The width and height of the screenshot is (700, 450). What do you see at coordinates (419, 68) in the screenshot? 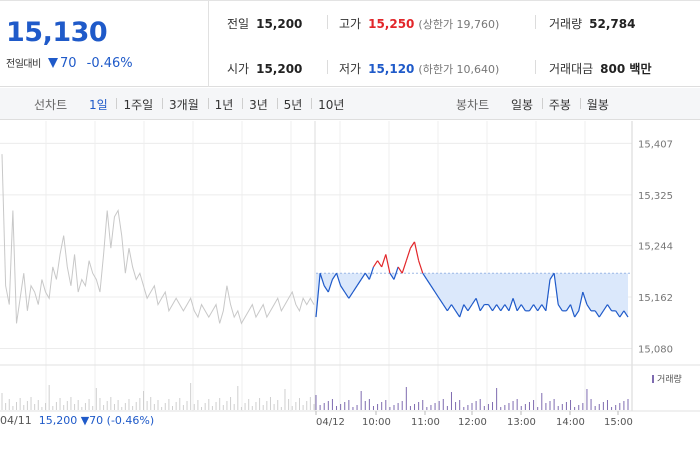
I see `stat-low: 저가 15,120 (하한가 10,640)` at bounding box center [419, 68].